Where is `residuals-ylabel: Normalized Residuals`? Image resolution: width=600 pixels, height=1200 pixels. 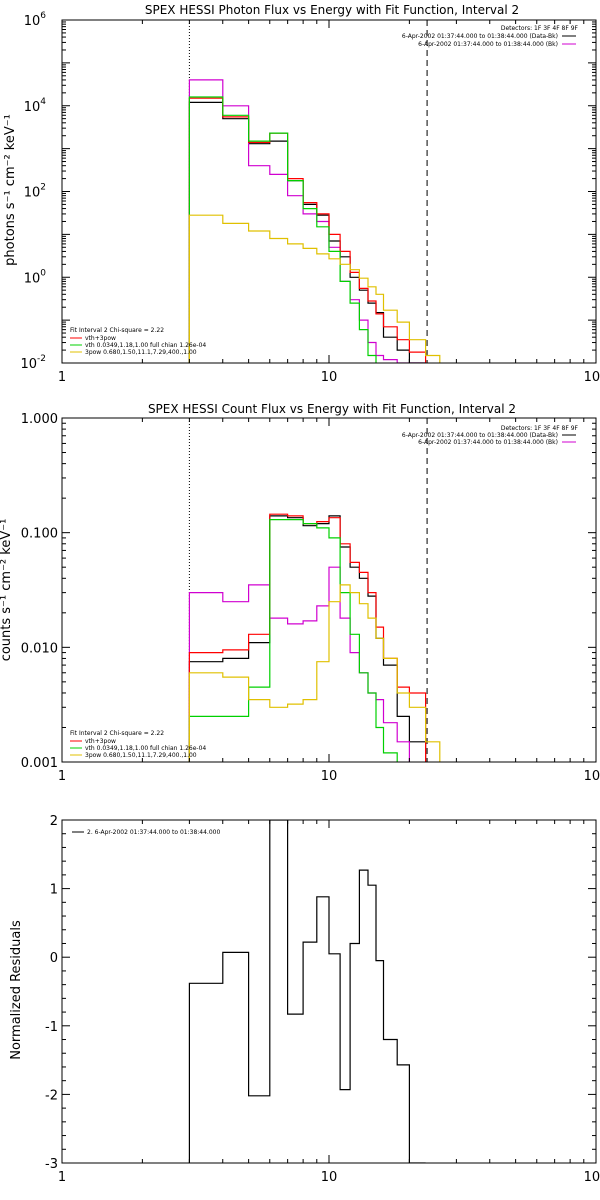 residuals-ylabel: Normalized Residuals is located at coordinates (16, 990).